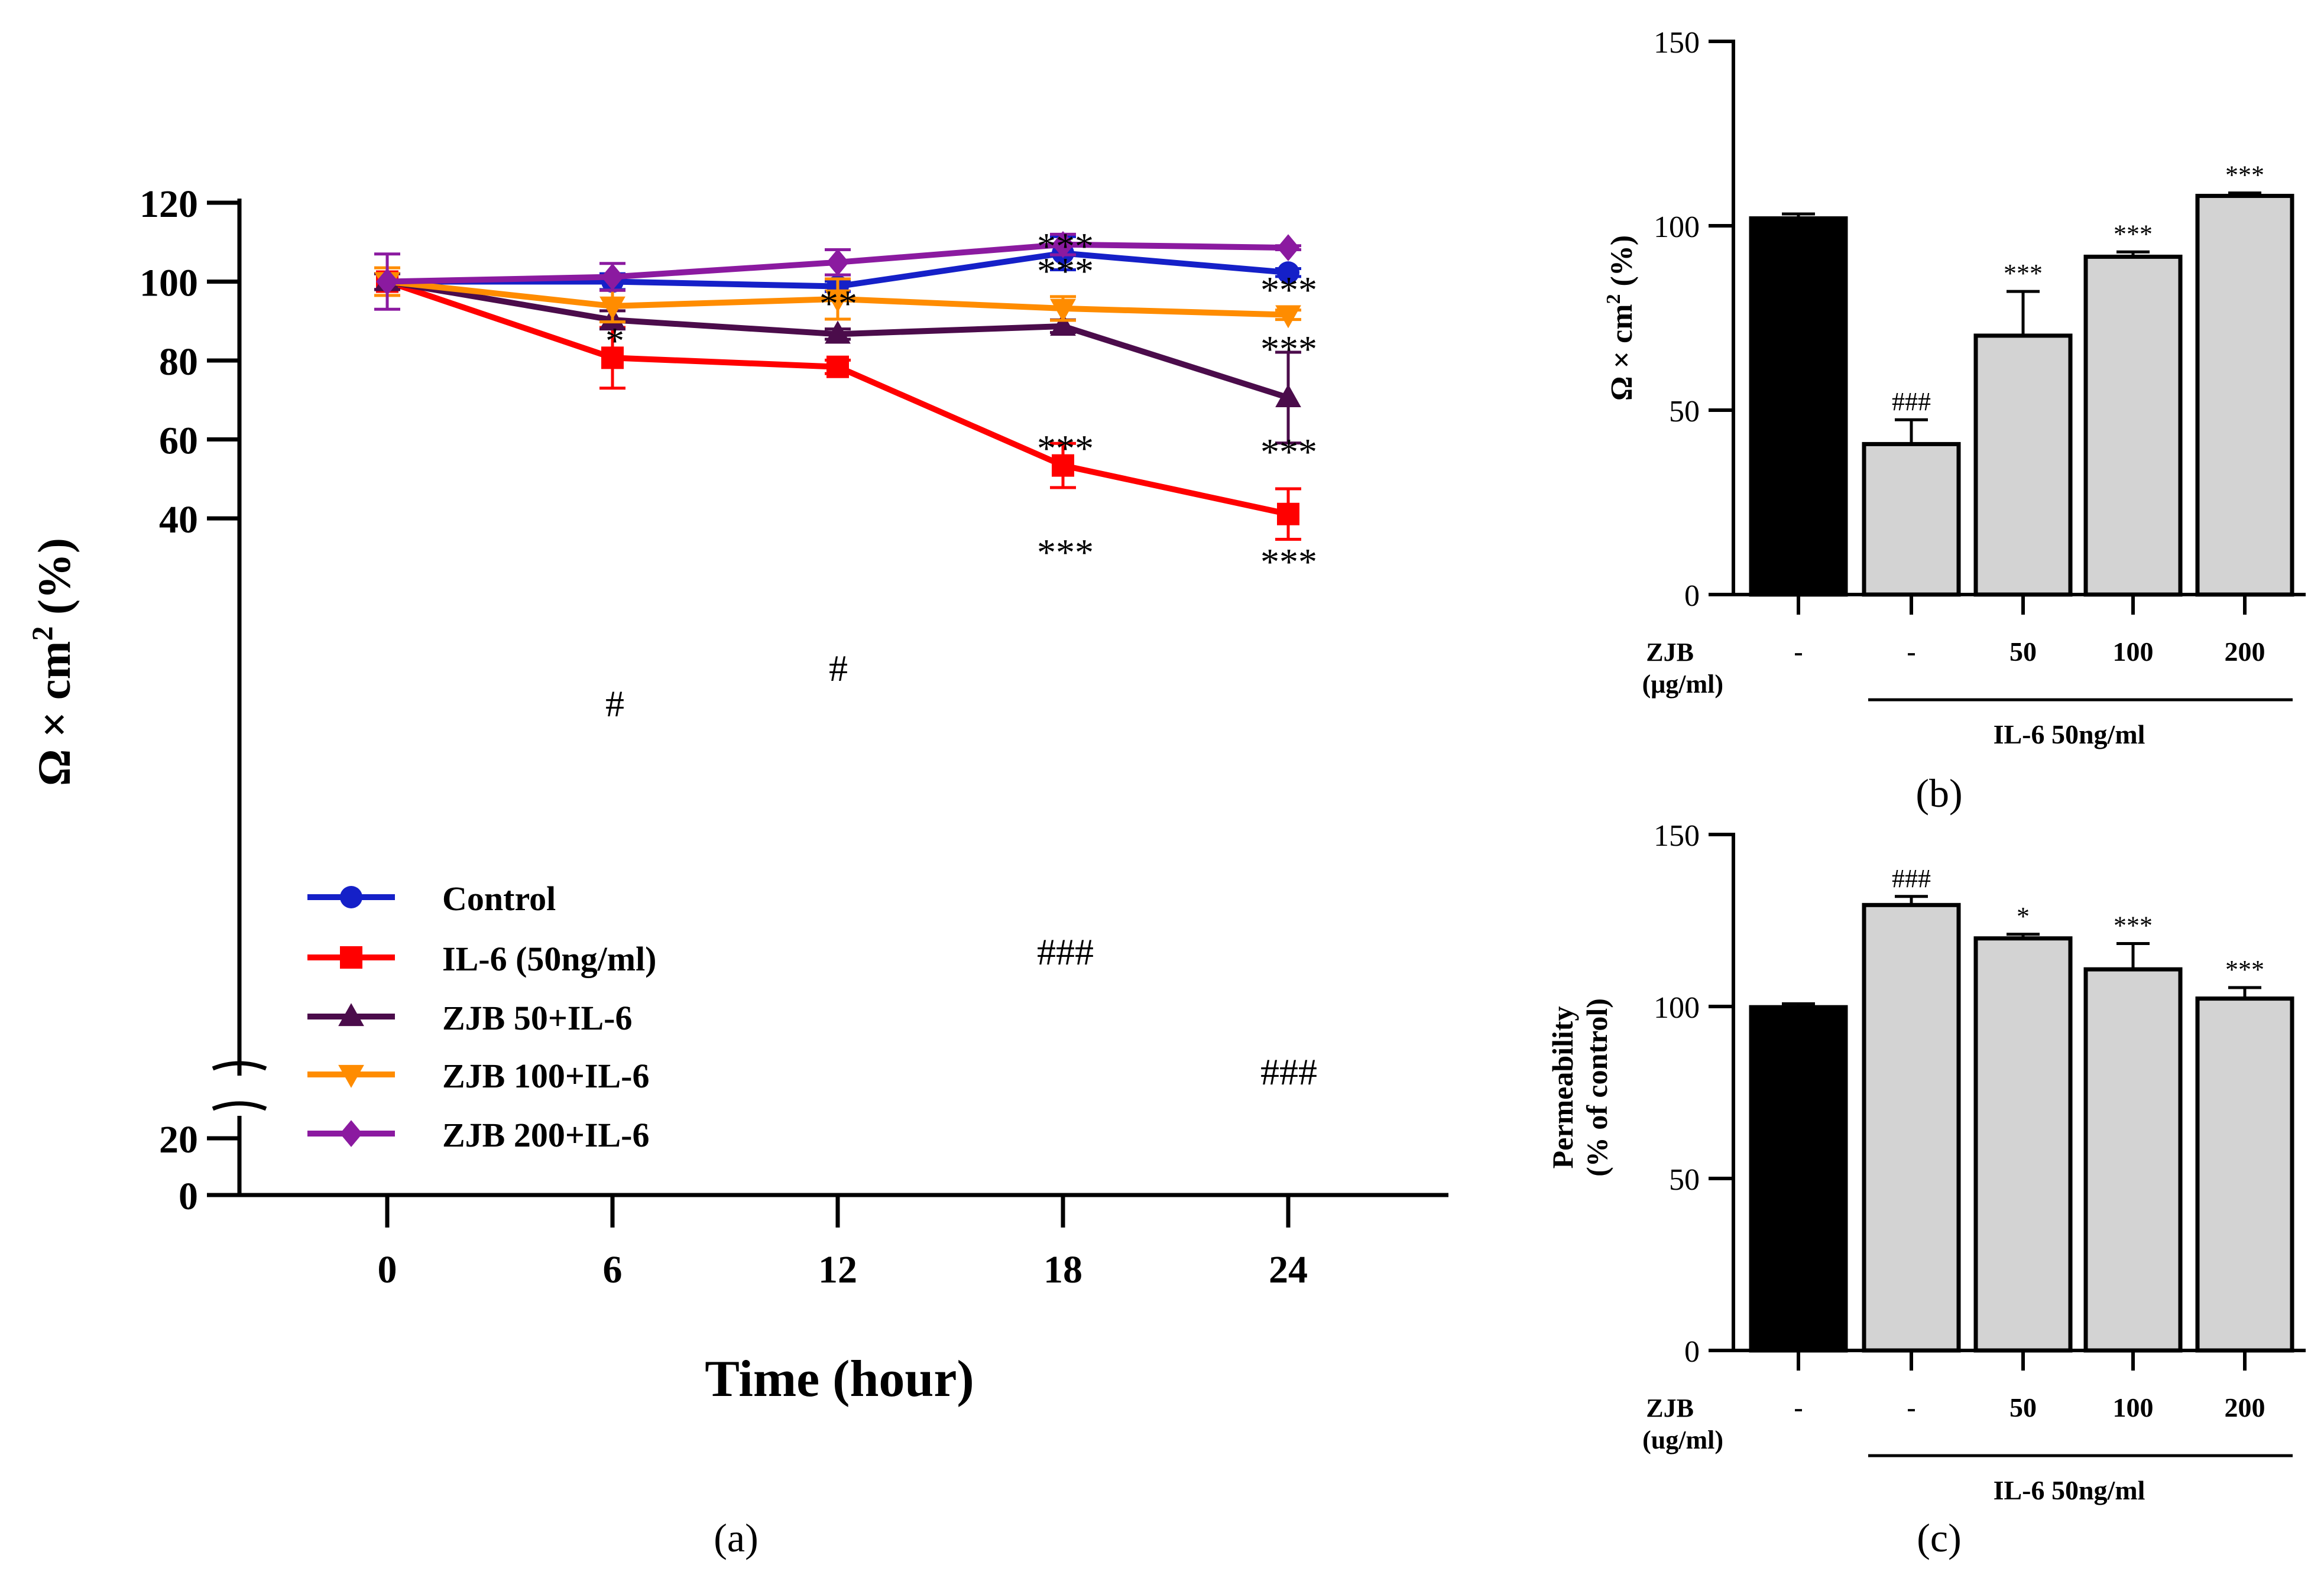 The image size is (2324, 1578). Describe the element at coordinates (736, 1537) in the screenshot. I see `panel-a-label: (a)` at that location.